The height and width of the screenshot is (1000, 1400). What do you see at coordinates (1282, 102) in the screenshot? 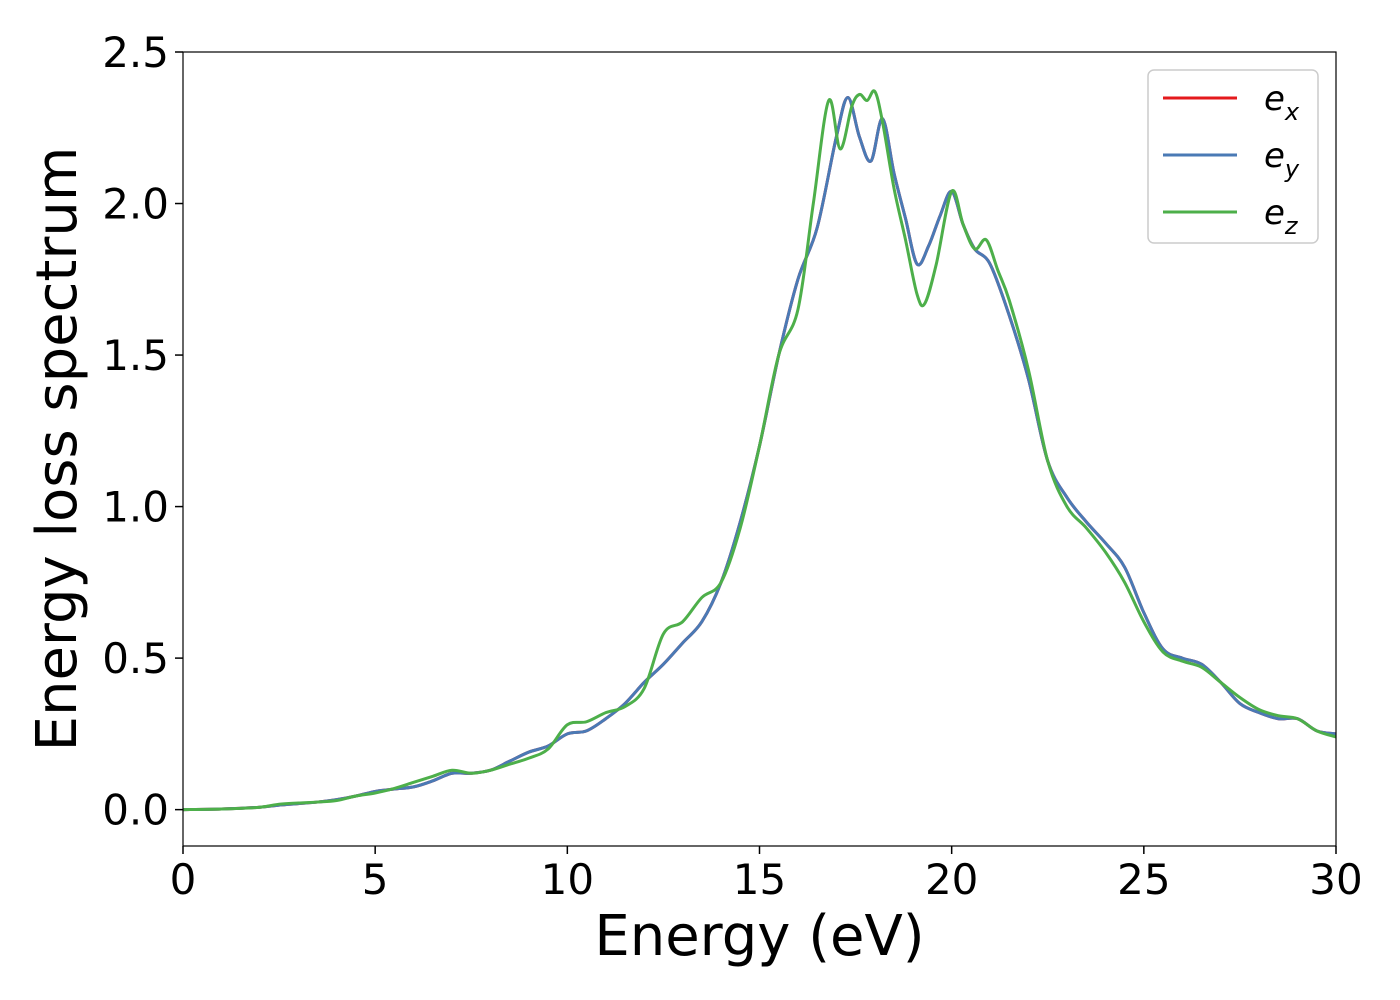
I see `legend-label-x: ex` at bounding box center [1282, 102].